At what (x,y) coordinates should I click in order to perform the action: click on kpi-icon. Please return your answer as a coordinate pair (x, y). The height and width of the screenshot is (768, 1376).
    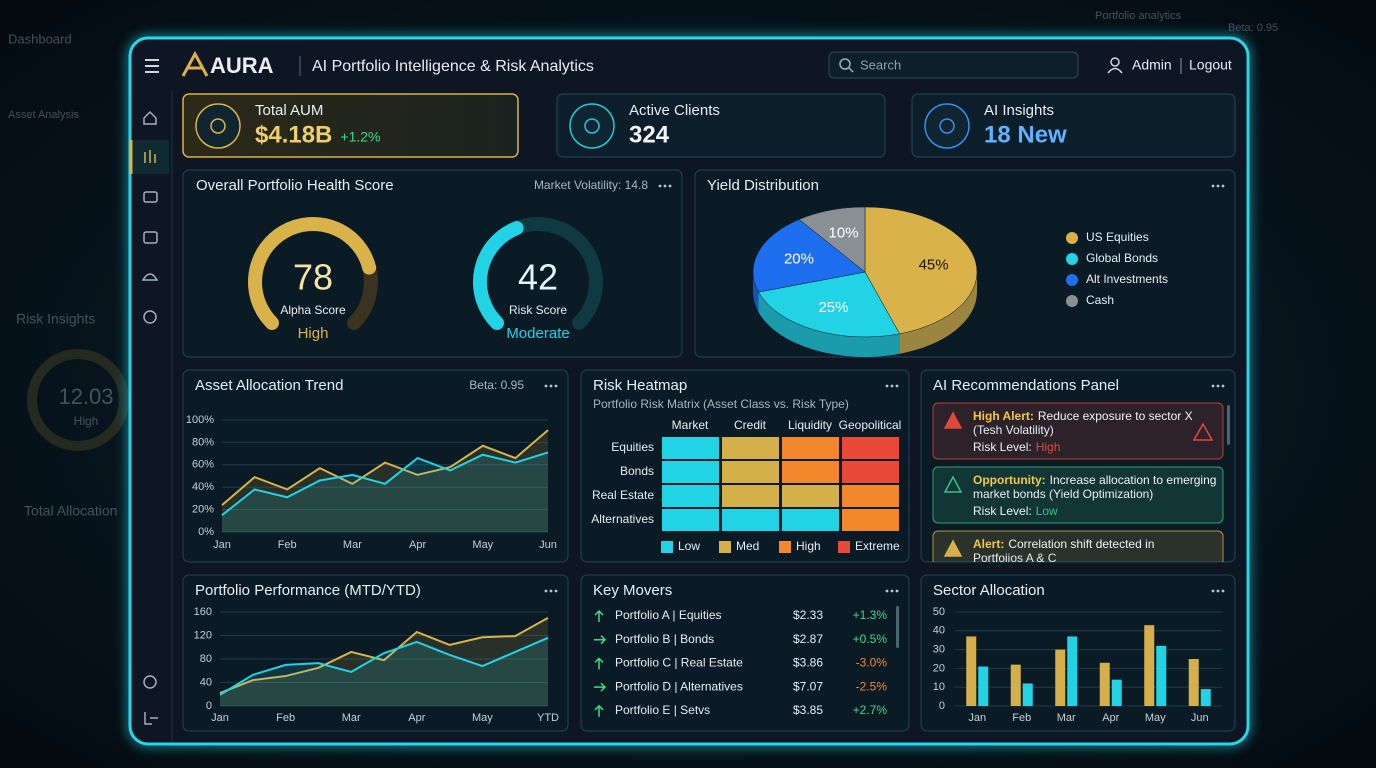
    Looking at the image, I should click on (218, 126).